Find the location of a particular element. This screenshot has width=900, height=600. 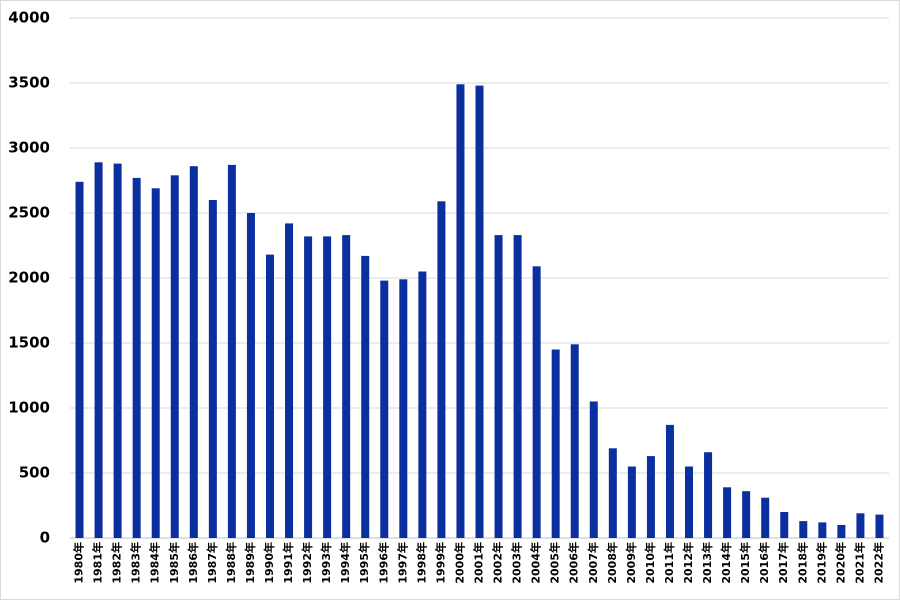

x-tick-label: 1994年 is located at coordinates (345, 563).